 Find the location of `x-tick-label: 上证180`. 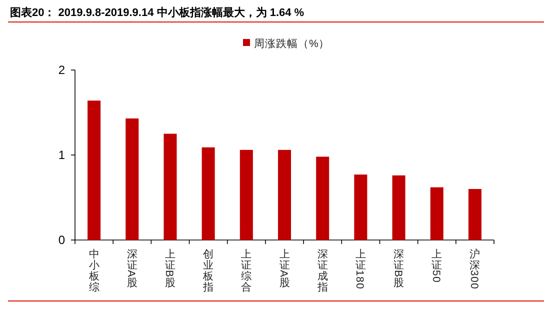

x-tick-label: 上证180 is located at coordinates (360, 268).